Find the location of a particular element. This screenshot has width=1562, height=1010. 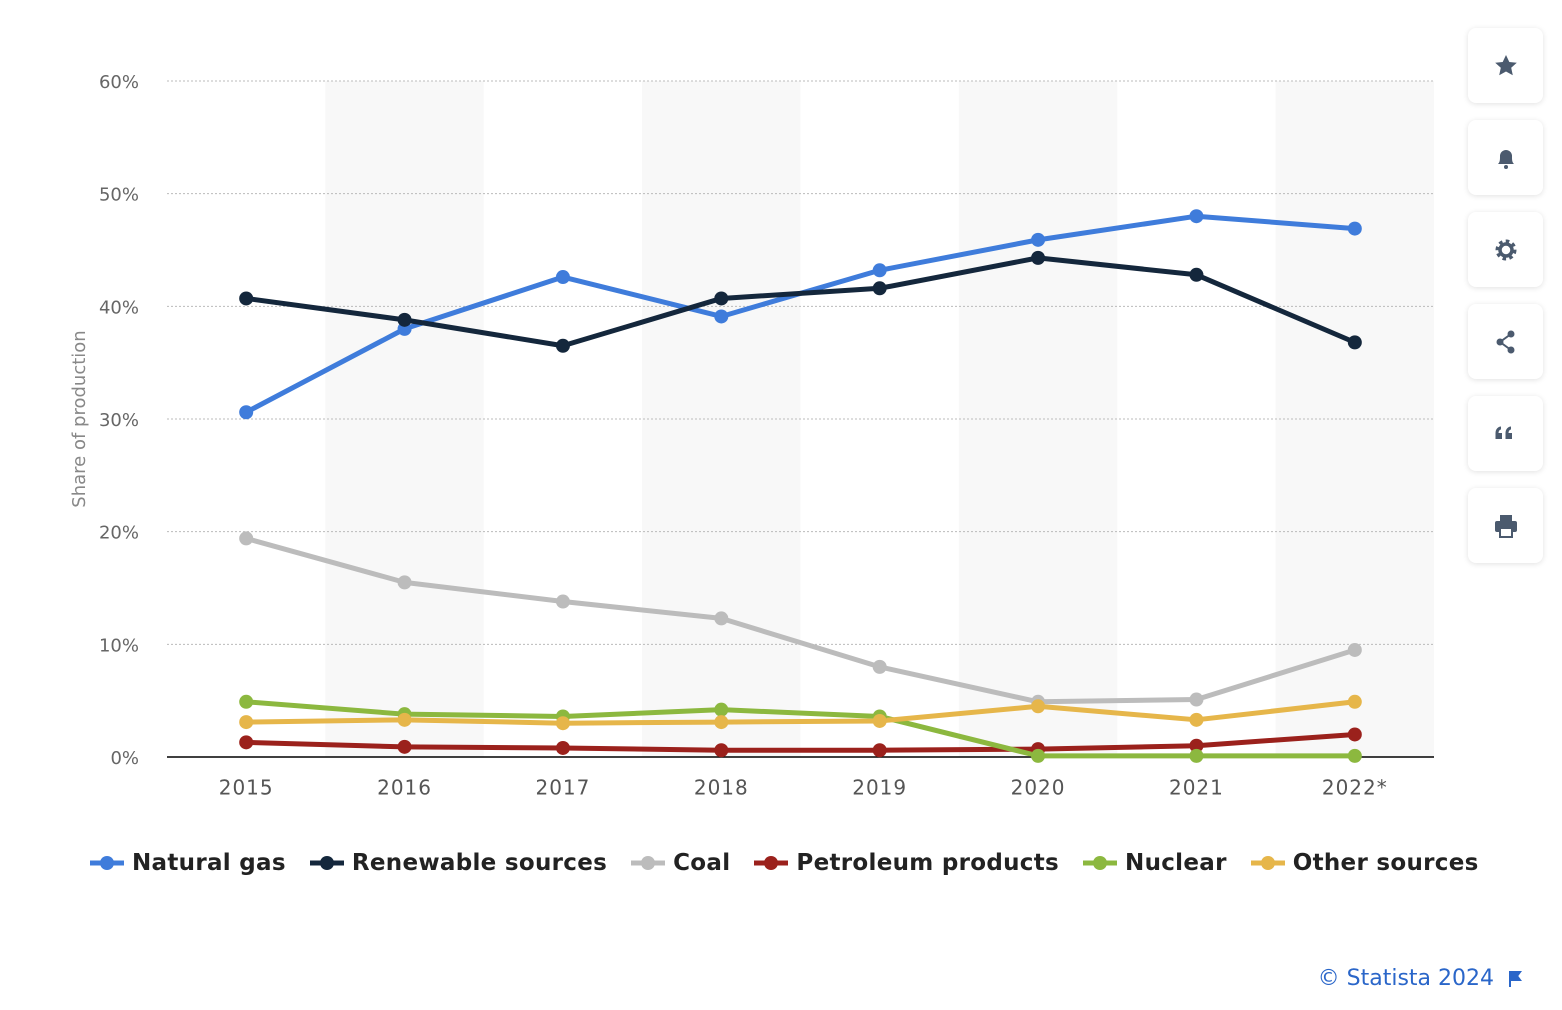

y-tick-label: 0% is located at coordinates (124, 758).